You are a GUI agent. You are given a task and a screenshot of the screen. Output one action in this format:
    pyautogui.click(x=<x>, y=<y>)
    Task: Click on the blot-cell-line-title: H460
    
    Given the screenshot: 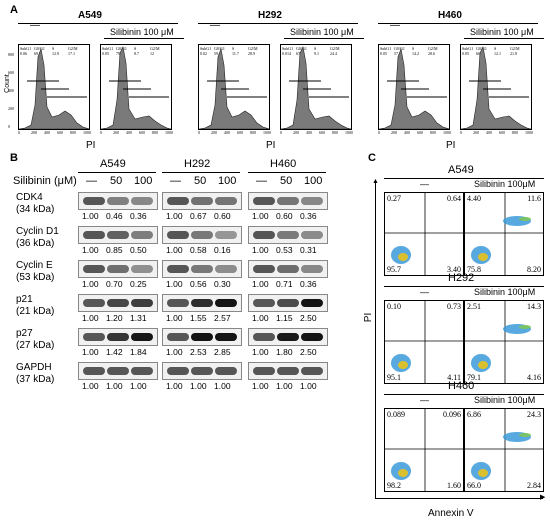 What is the action you would take?
    pyautogui.click(x=283, y=164)
    